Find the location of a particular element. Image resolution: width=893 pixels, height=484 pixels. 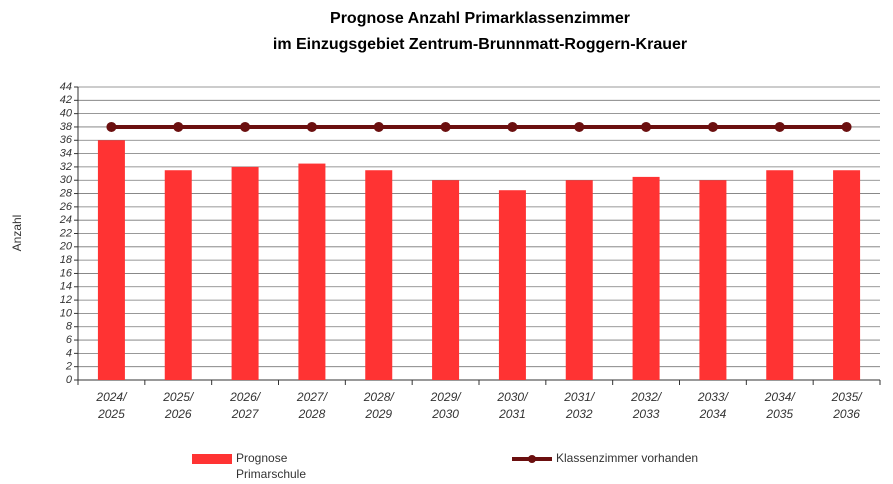

y-tick-label: 10 is located at coordinates (66, 313).